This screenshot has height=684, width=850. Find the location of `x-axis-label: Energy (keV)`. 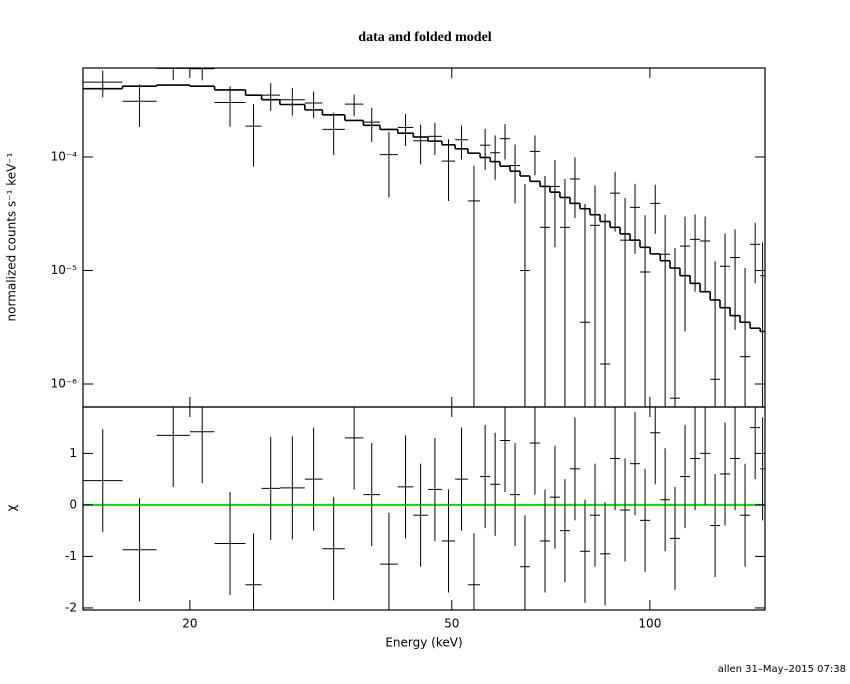

x-axis-label: Energy (keV) is located at coordinates (423, 643).